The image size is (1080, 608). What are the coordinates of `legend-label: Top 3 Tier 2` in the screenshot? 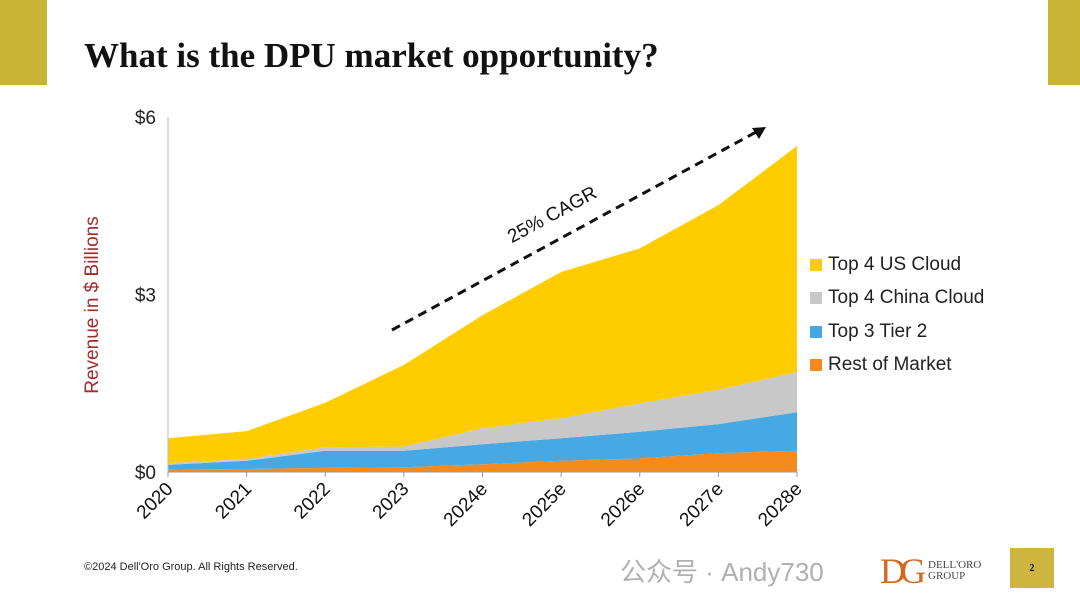 It's located at (878, 331).